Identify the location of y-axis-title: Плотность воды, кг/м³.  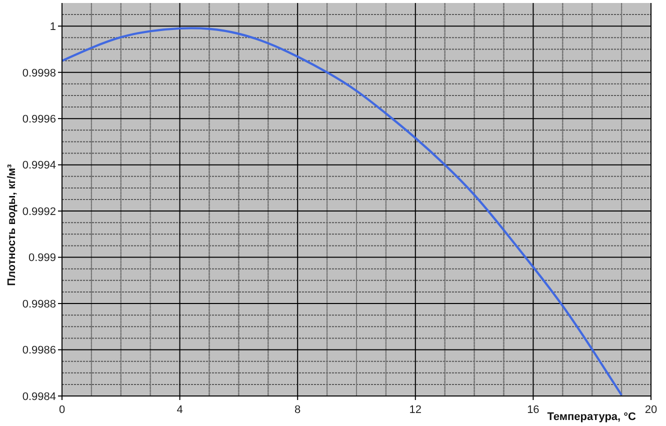
(12, 225).